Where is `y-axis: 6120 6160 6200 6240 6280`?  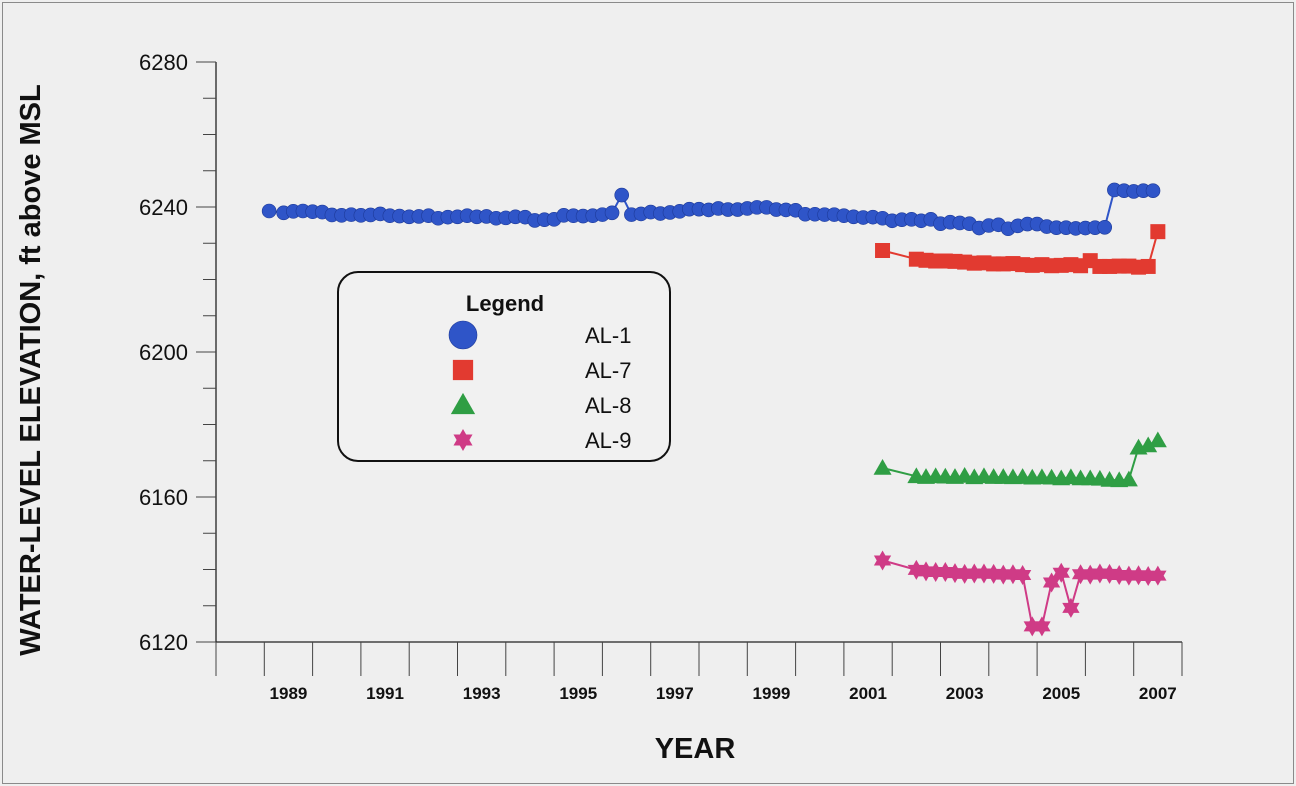
y-axis: 6120 6160 6200 6240 6280 is located at coordinates (178, 352).